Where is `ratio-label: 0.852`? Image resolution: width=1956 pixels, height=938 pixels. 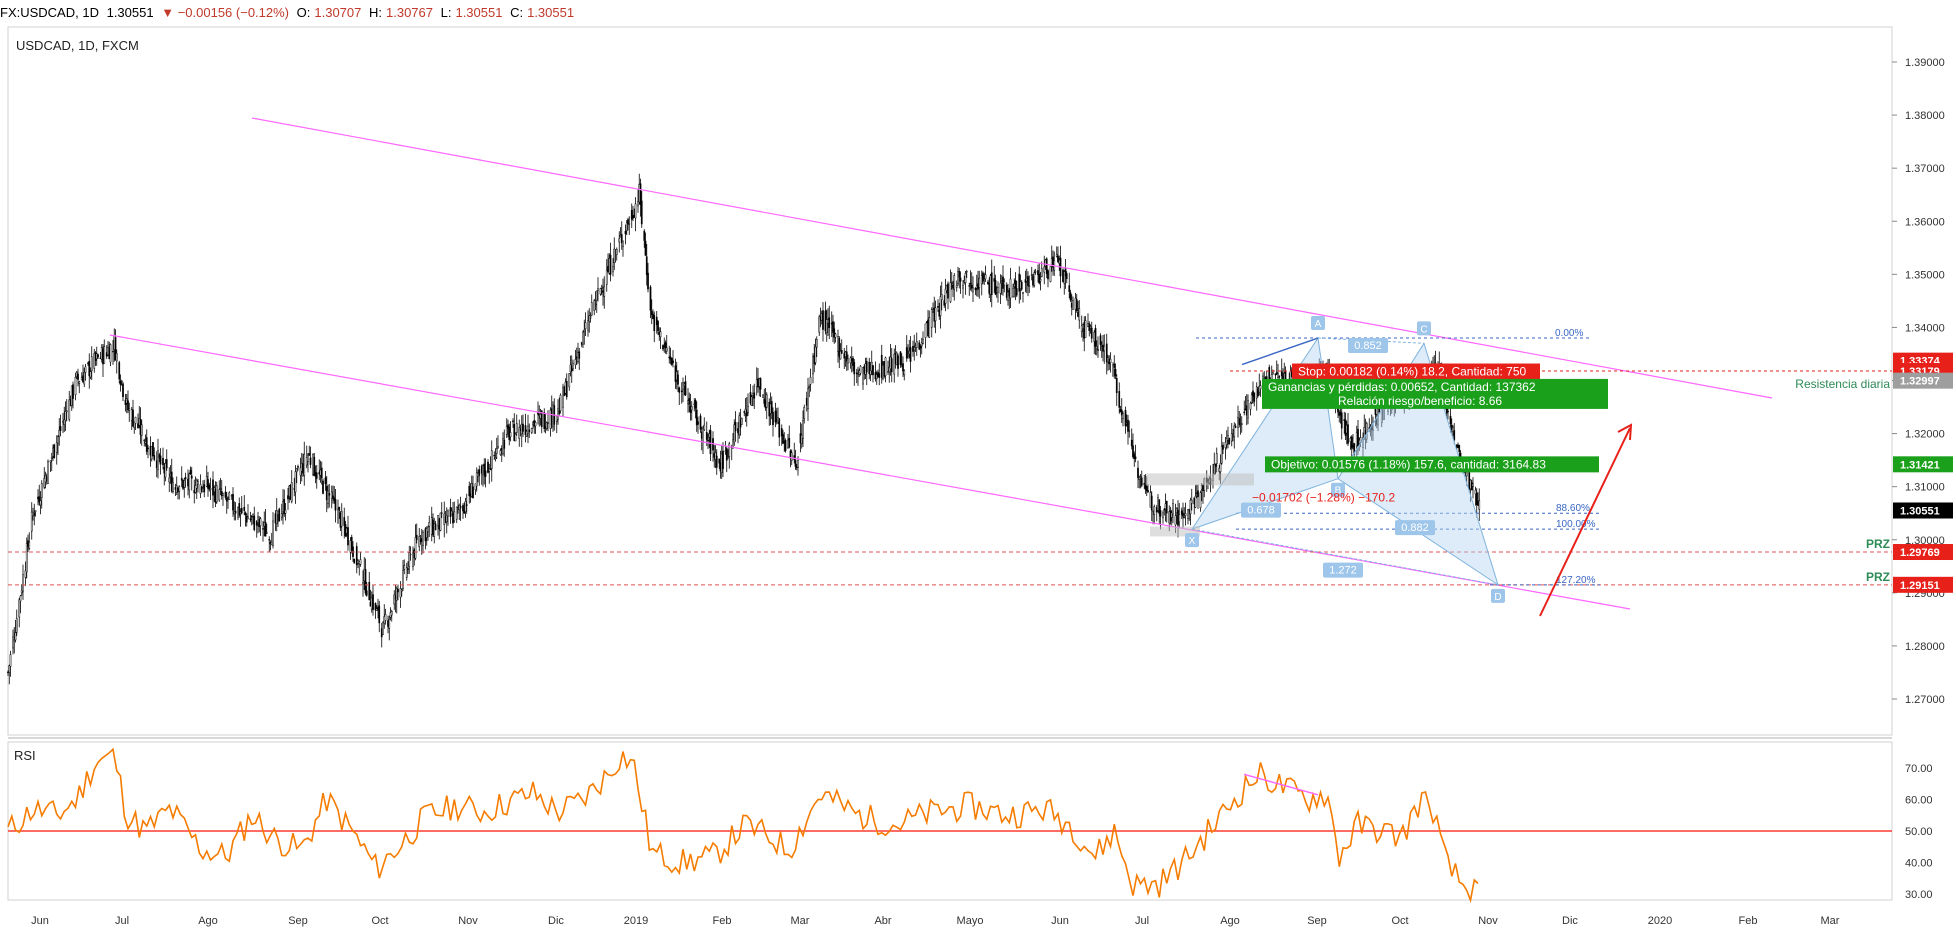 ratio-label: 0.852 is located at coordinates (1368, 346).